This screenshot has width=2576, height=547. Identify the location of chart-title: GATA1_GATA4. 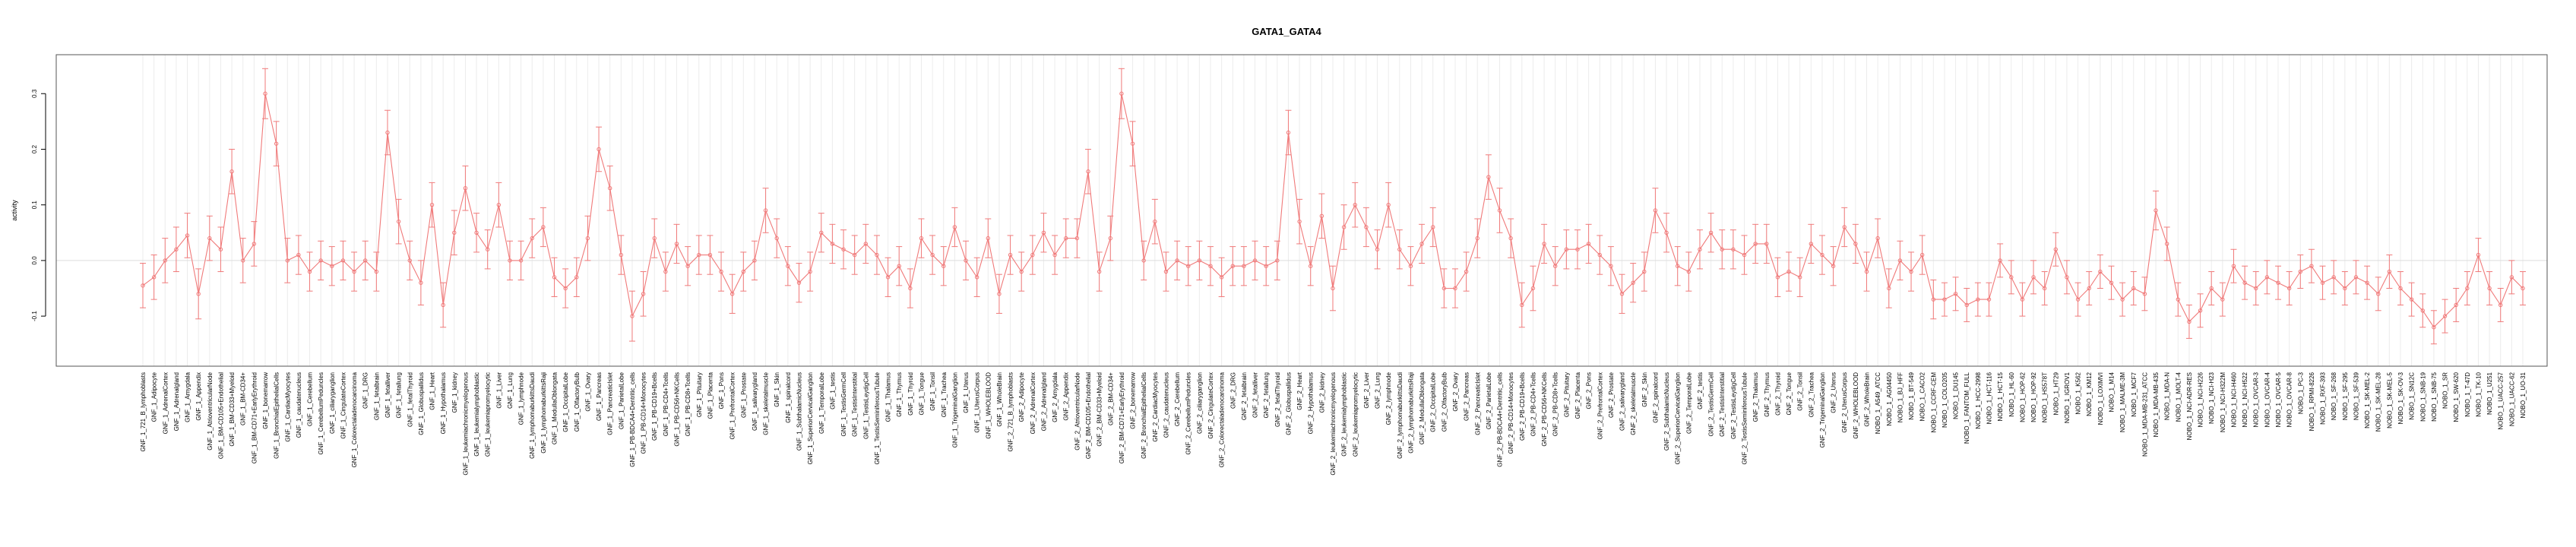
(1286, 31).